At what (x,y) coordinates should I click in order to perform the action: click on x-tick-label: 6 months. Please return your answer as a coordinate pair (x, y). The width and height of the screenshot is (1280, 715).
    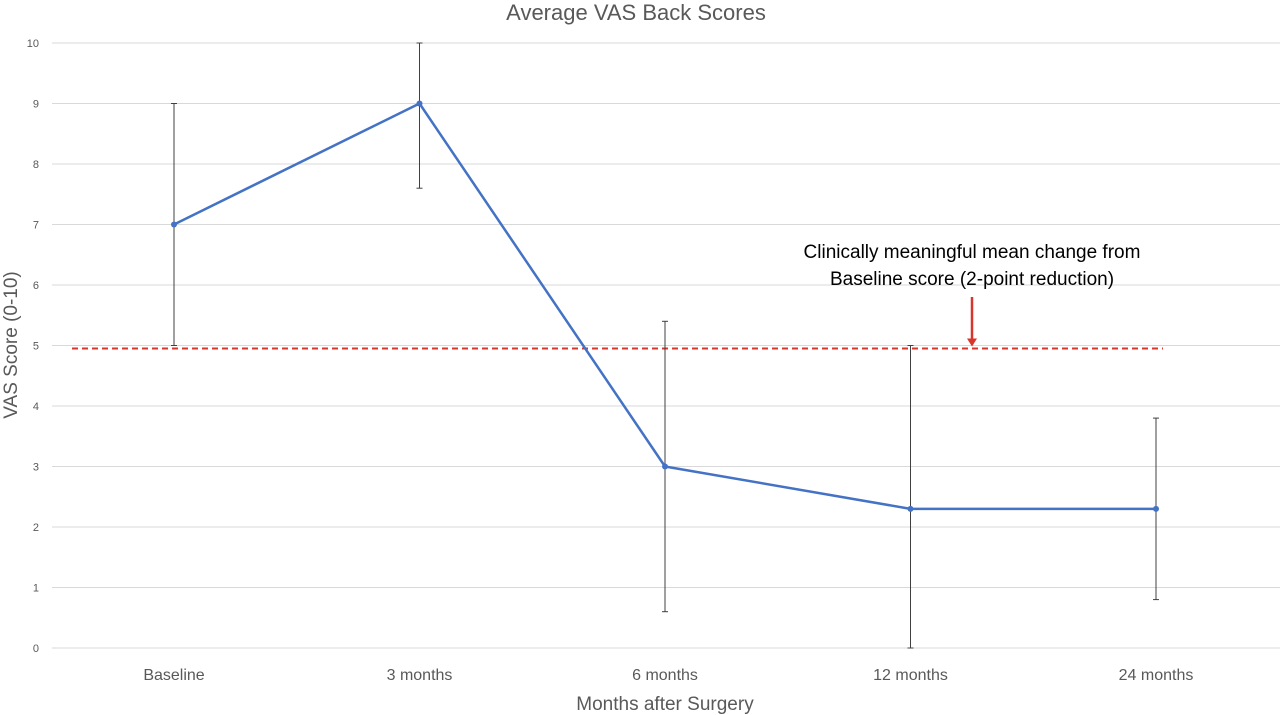
    Looking at the image, I should click on (665, 675).